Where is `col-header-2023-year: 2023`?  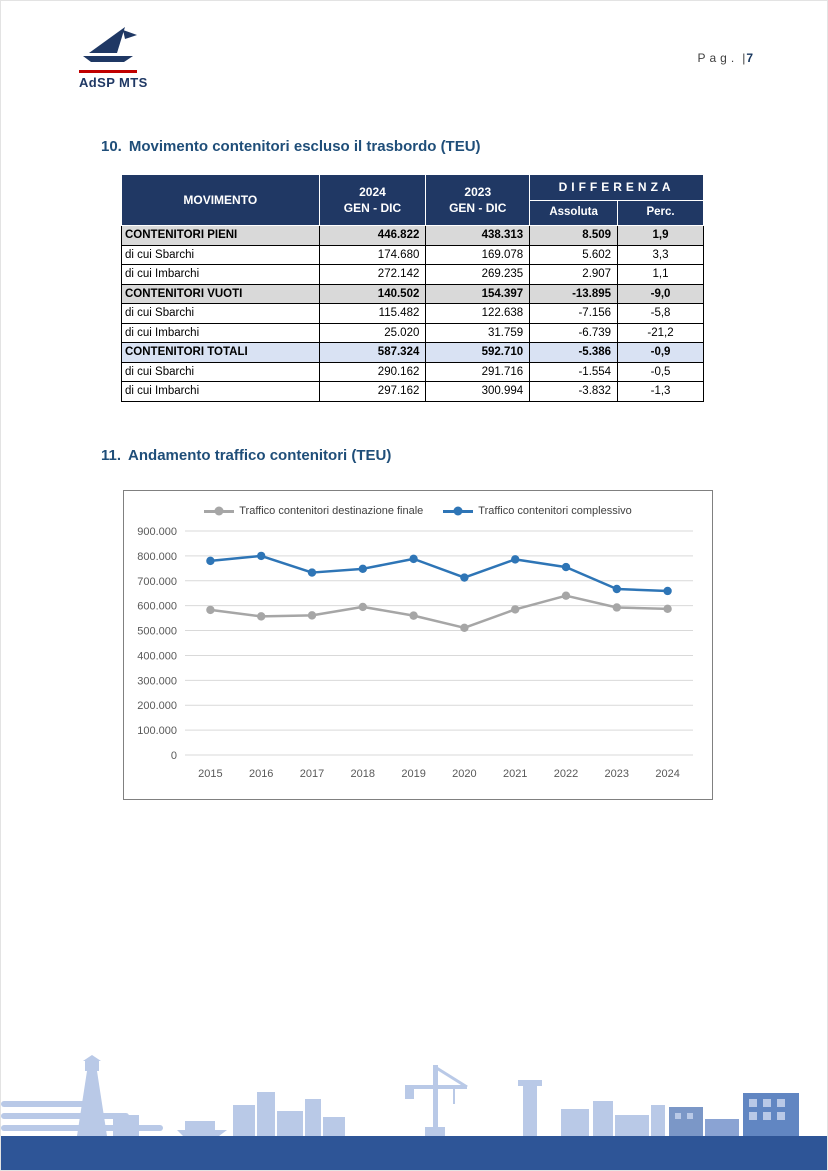
col-header-2023-year: 2023 is located at coordinates (478, 191).